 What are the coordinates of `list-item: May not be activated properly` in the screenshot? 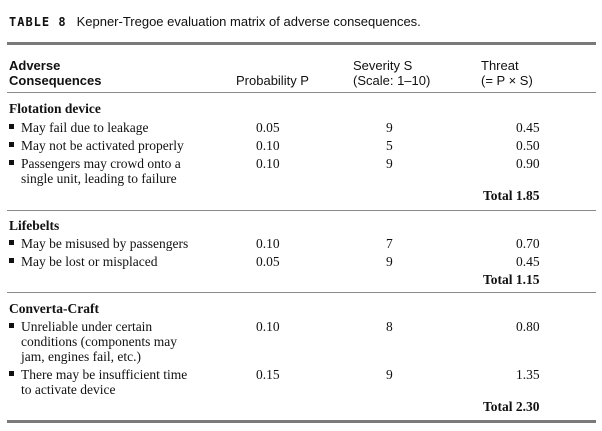 It's located at (96, 145).